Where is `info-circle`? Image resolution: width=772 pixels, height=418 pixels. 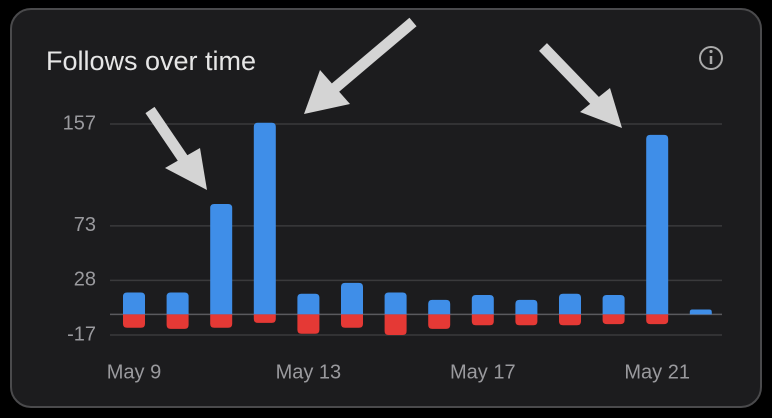
info-circle is located at coordinates (711, 58).